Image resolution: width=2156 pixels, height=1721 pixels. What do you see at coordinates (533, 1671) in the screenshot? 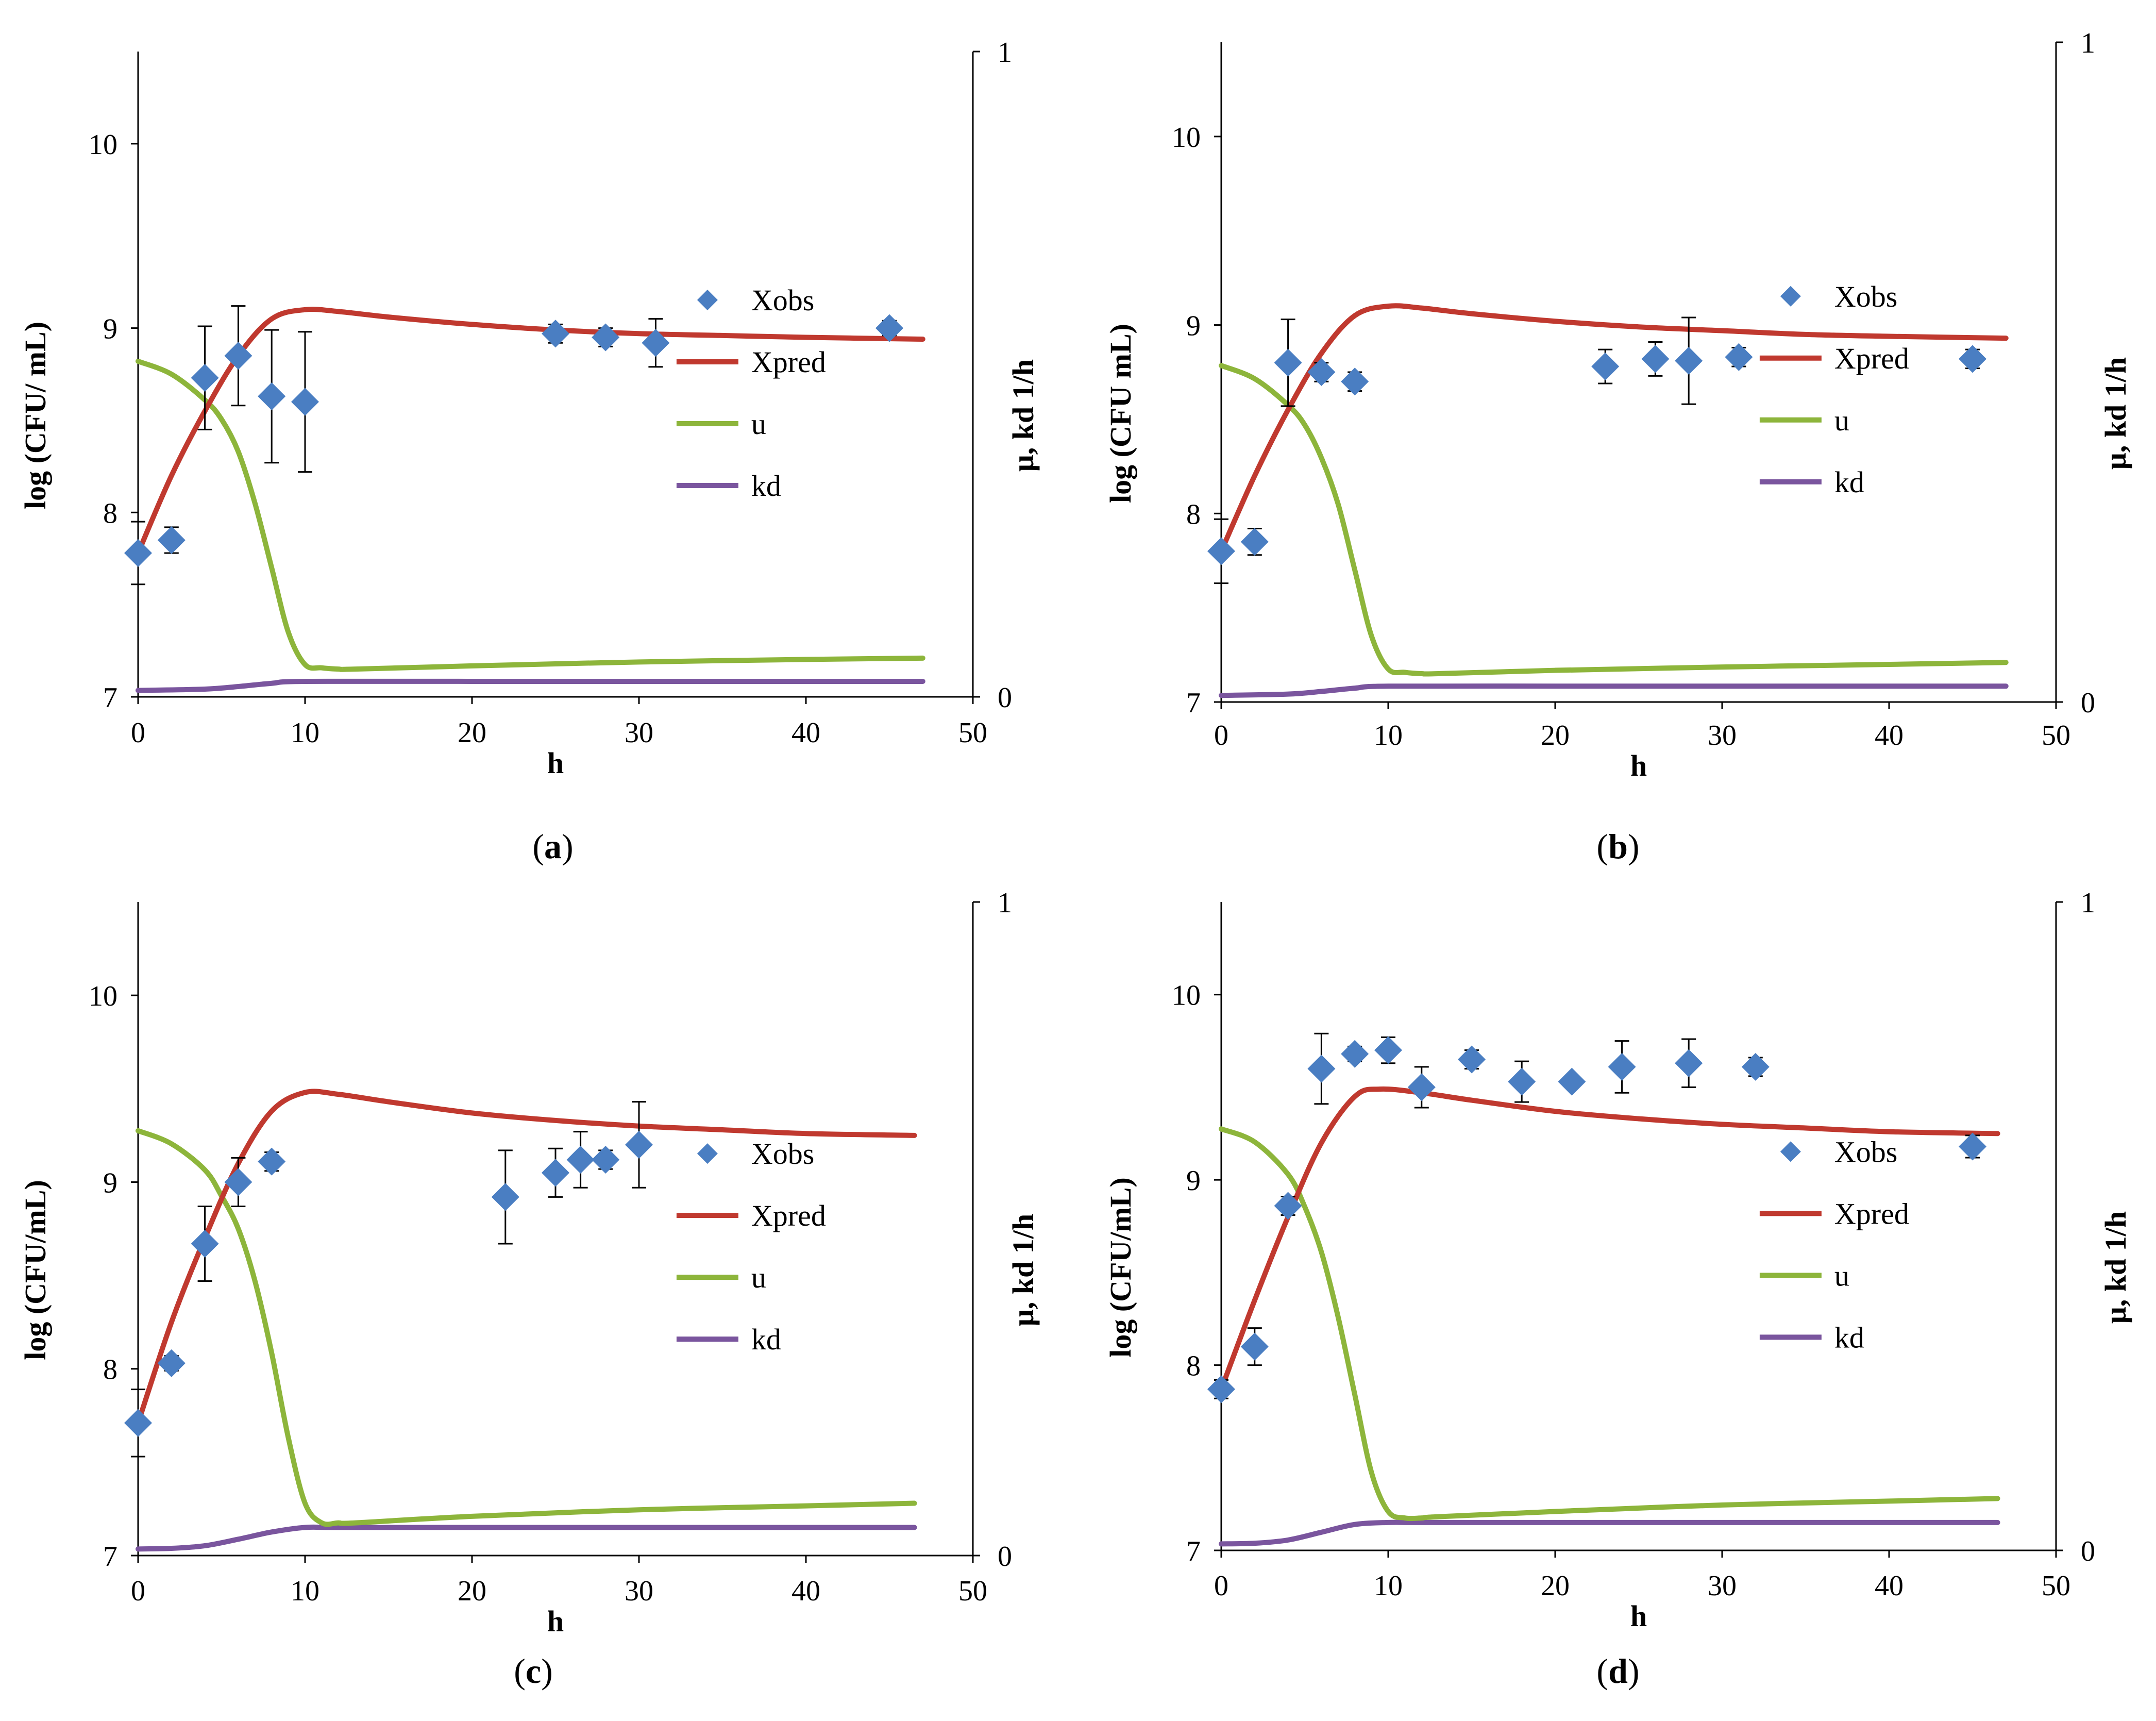
I see `panel-caption: (c)` at bounding box center [533, 1671].